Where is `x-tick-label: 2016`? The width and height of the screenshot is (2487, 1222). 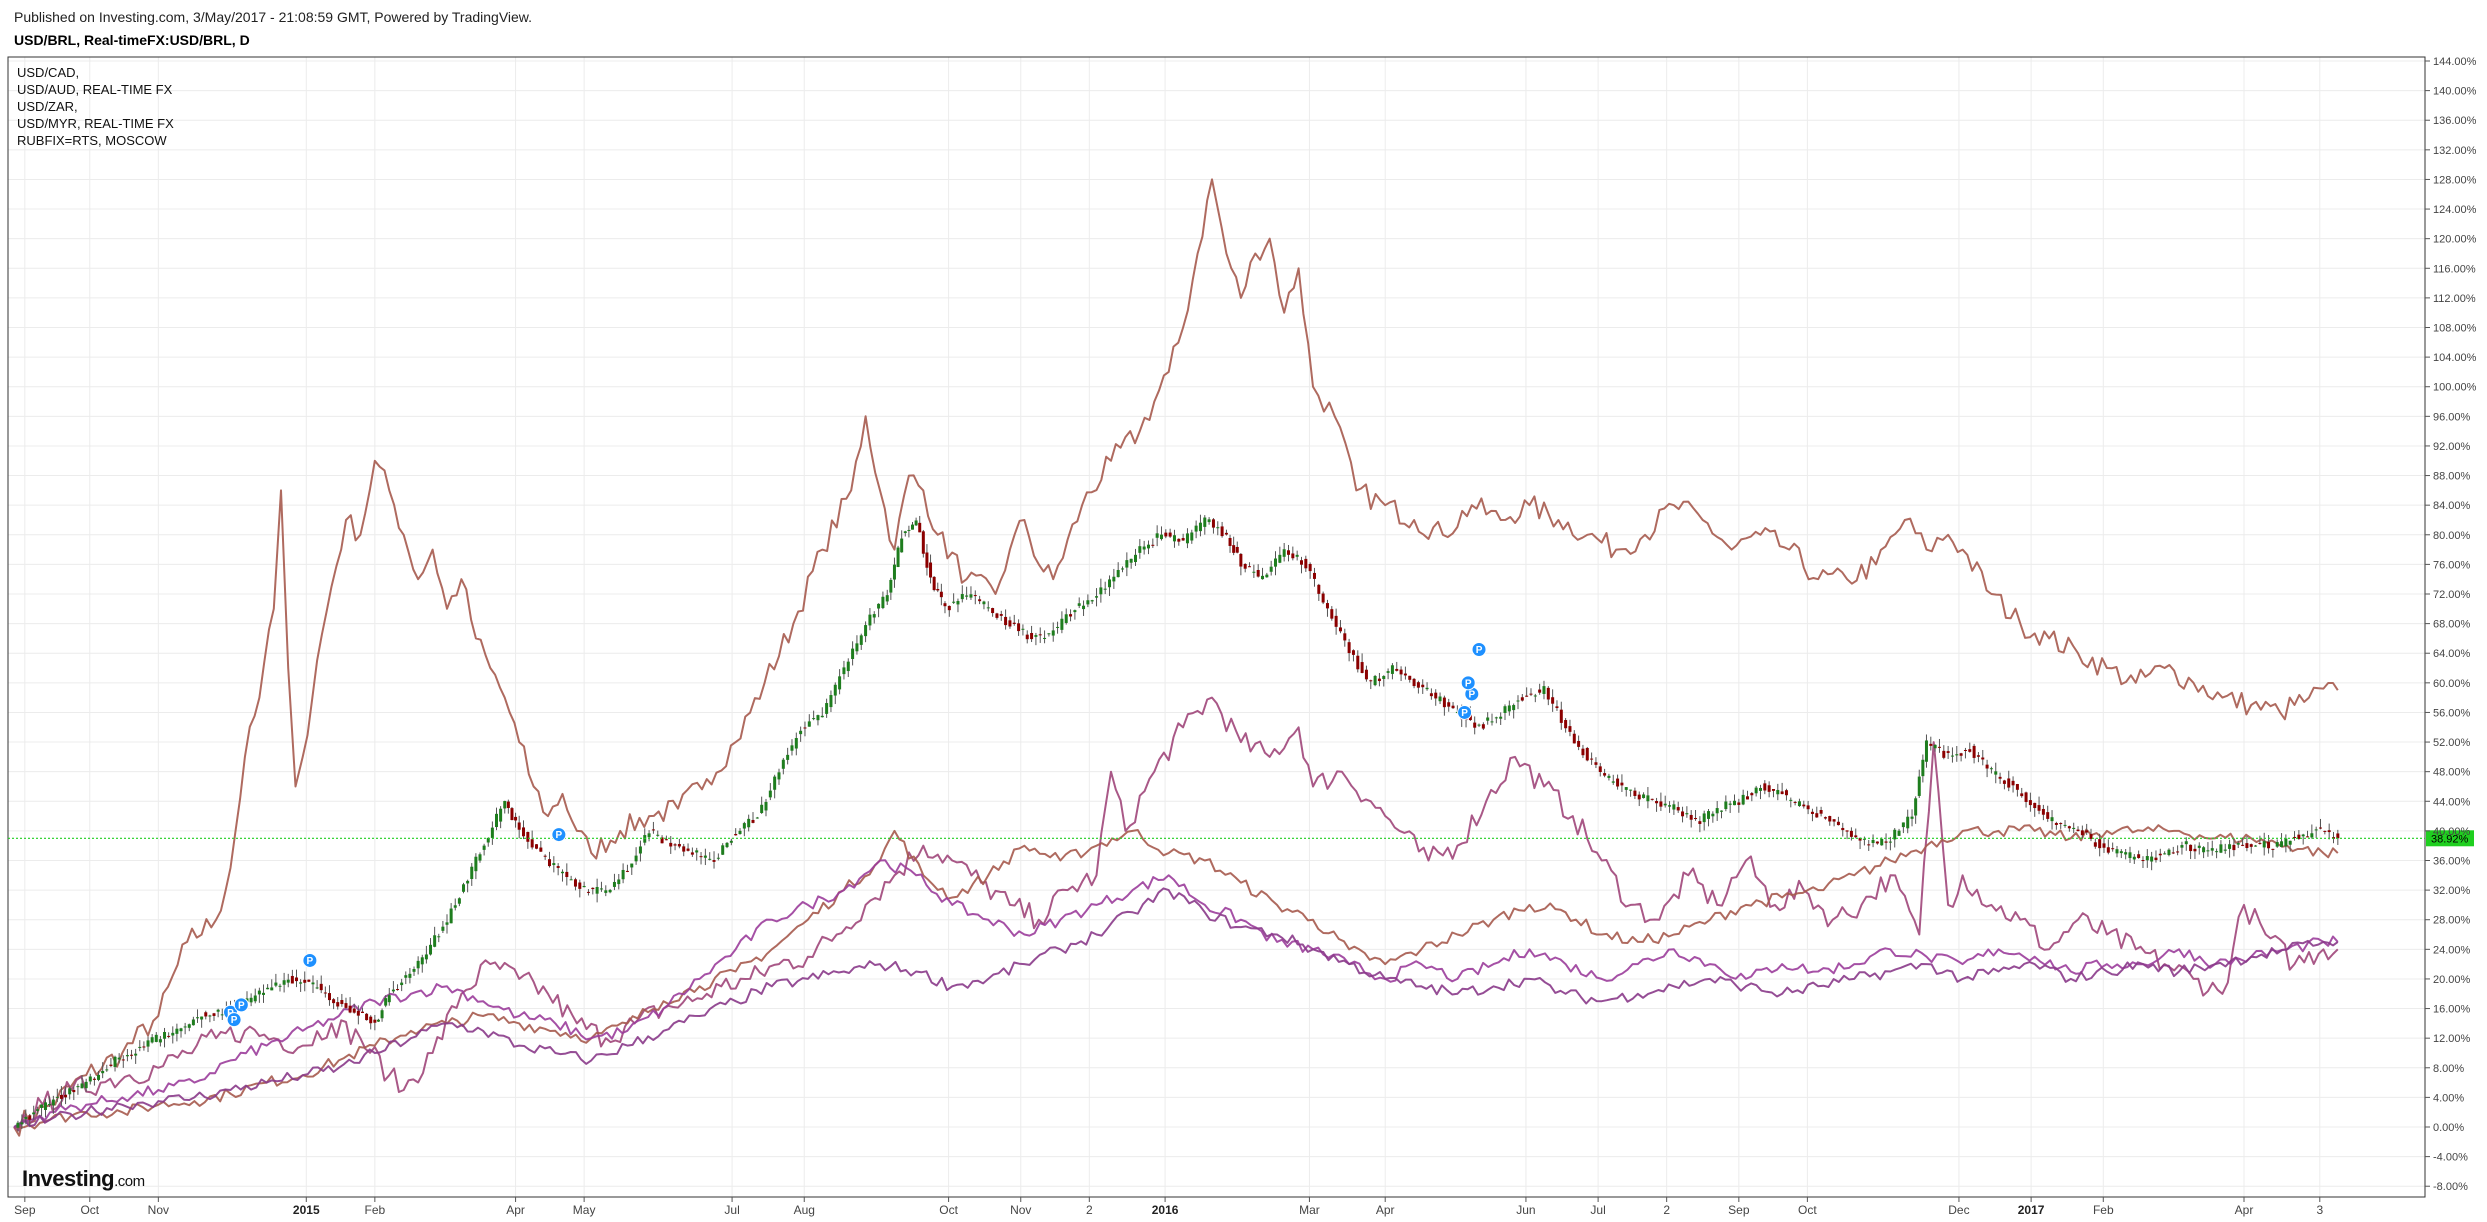 x-tick-label: 2016 is located at coordinates (1165, 1210).